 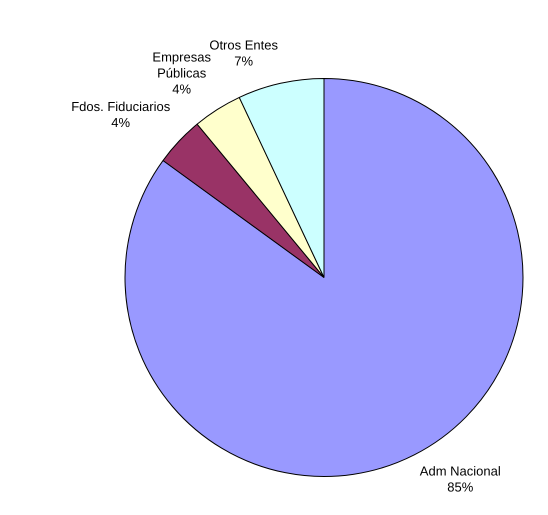 What do you see at coordinates (121, 106) in the screenshot?
I see `slice-label: Fdos. Fiduciarios` at bounding box center [121, 106].